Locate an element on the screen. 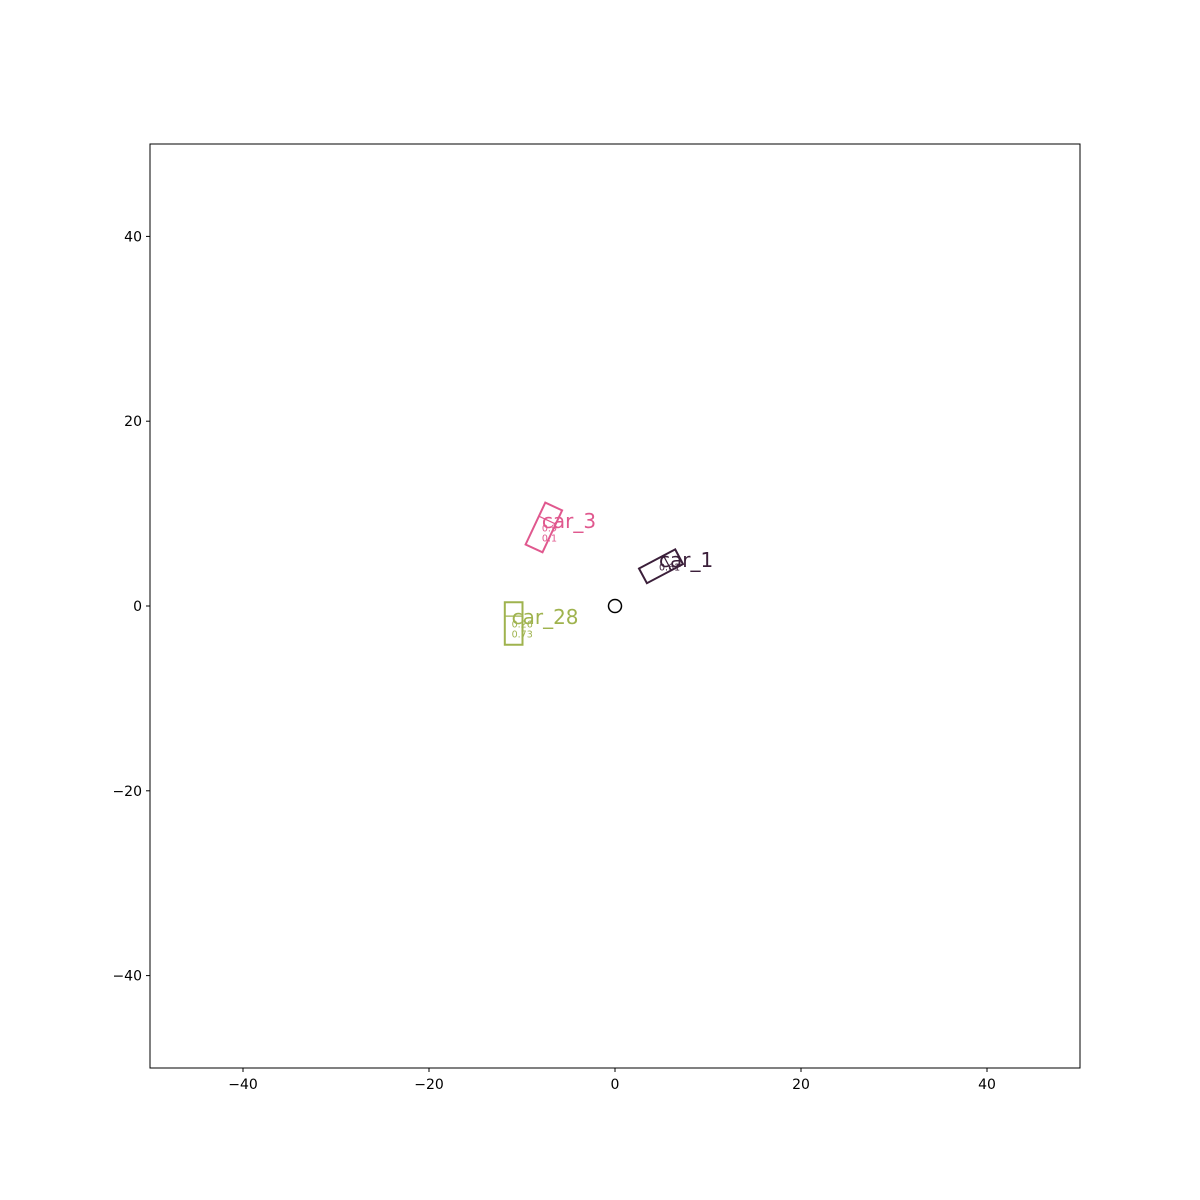 The image size is (1200, 1200). object-label: car_28 is located at coordinates (545, 617).